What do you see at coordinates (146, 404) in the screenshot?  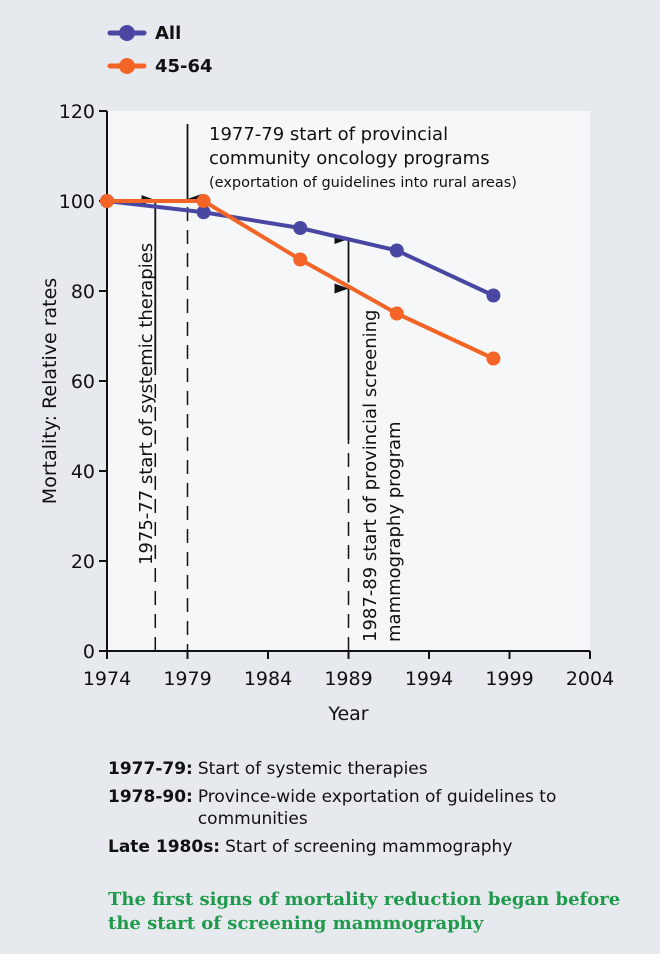 I see `systemic-annotation-text: 1975-77 start of systemic therapies` at bounding box center [146, 404].